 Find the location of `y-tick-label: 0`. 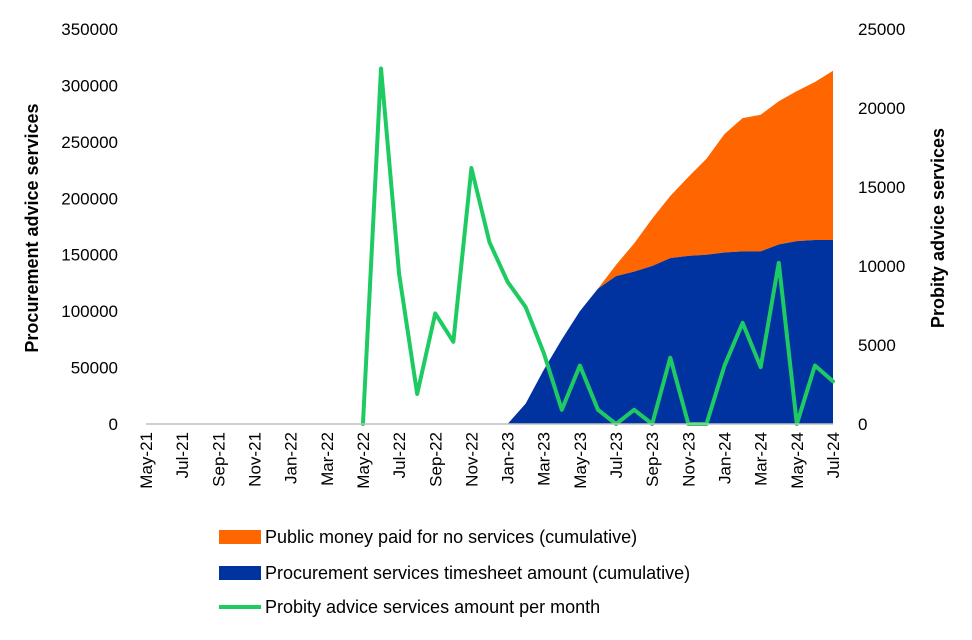

y-tick-label: 0 is located at coordinates (113, 424).